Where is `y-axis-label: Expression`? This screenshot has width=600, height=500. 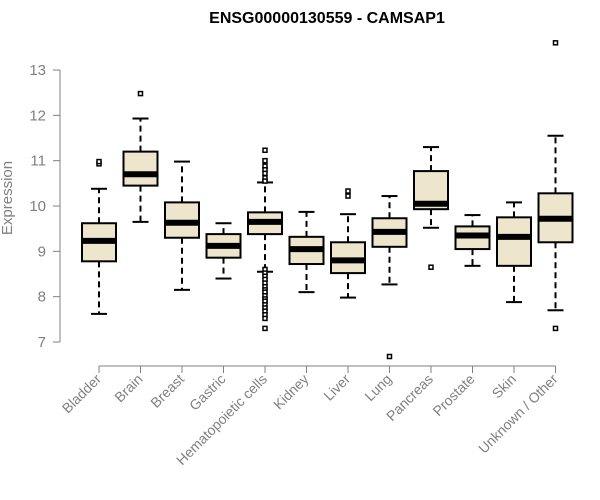 y-axis-label: Expression is located at coordinates (8, 198).